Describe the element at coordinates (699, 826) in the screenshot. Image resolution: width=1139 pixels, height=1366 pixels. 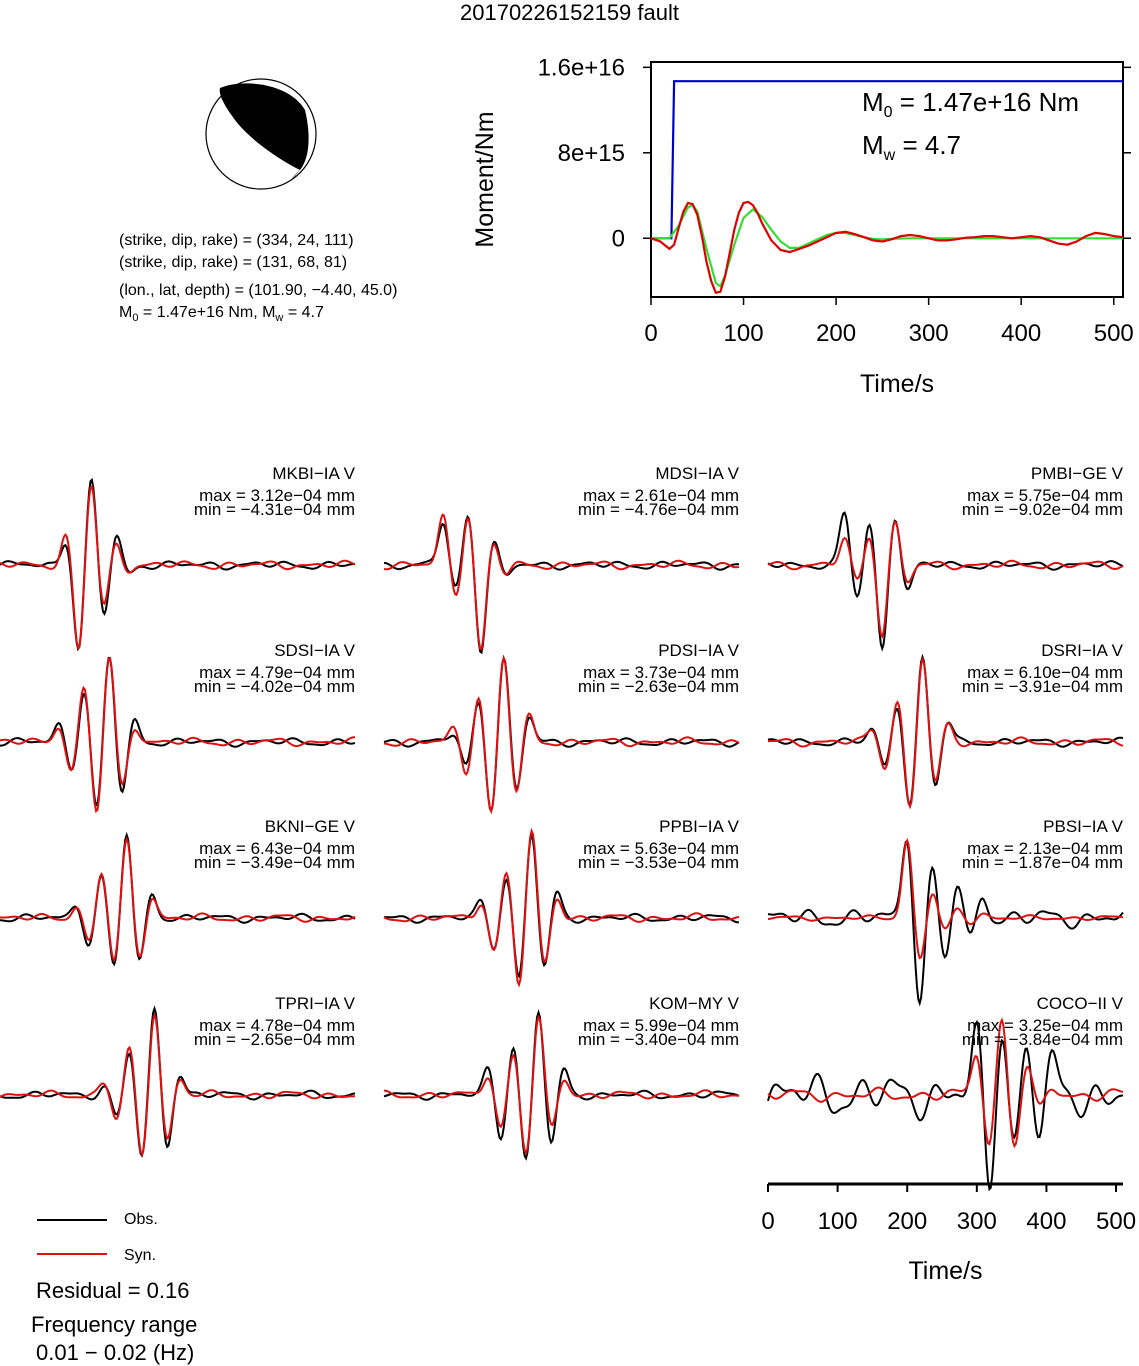
I see `station-name: PPBI−IA V` at that location.